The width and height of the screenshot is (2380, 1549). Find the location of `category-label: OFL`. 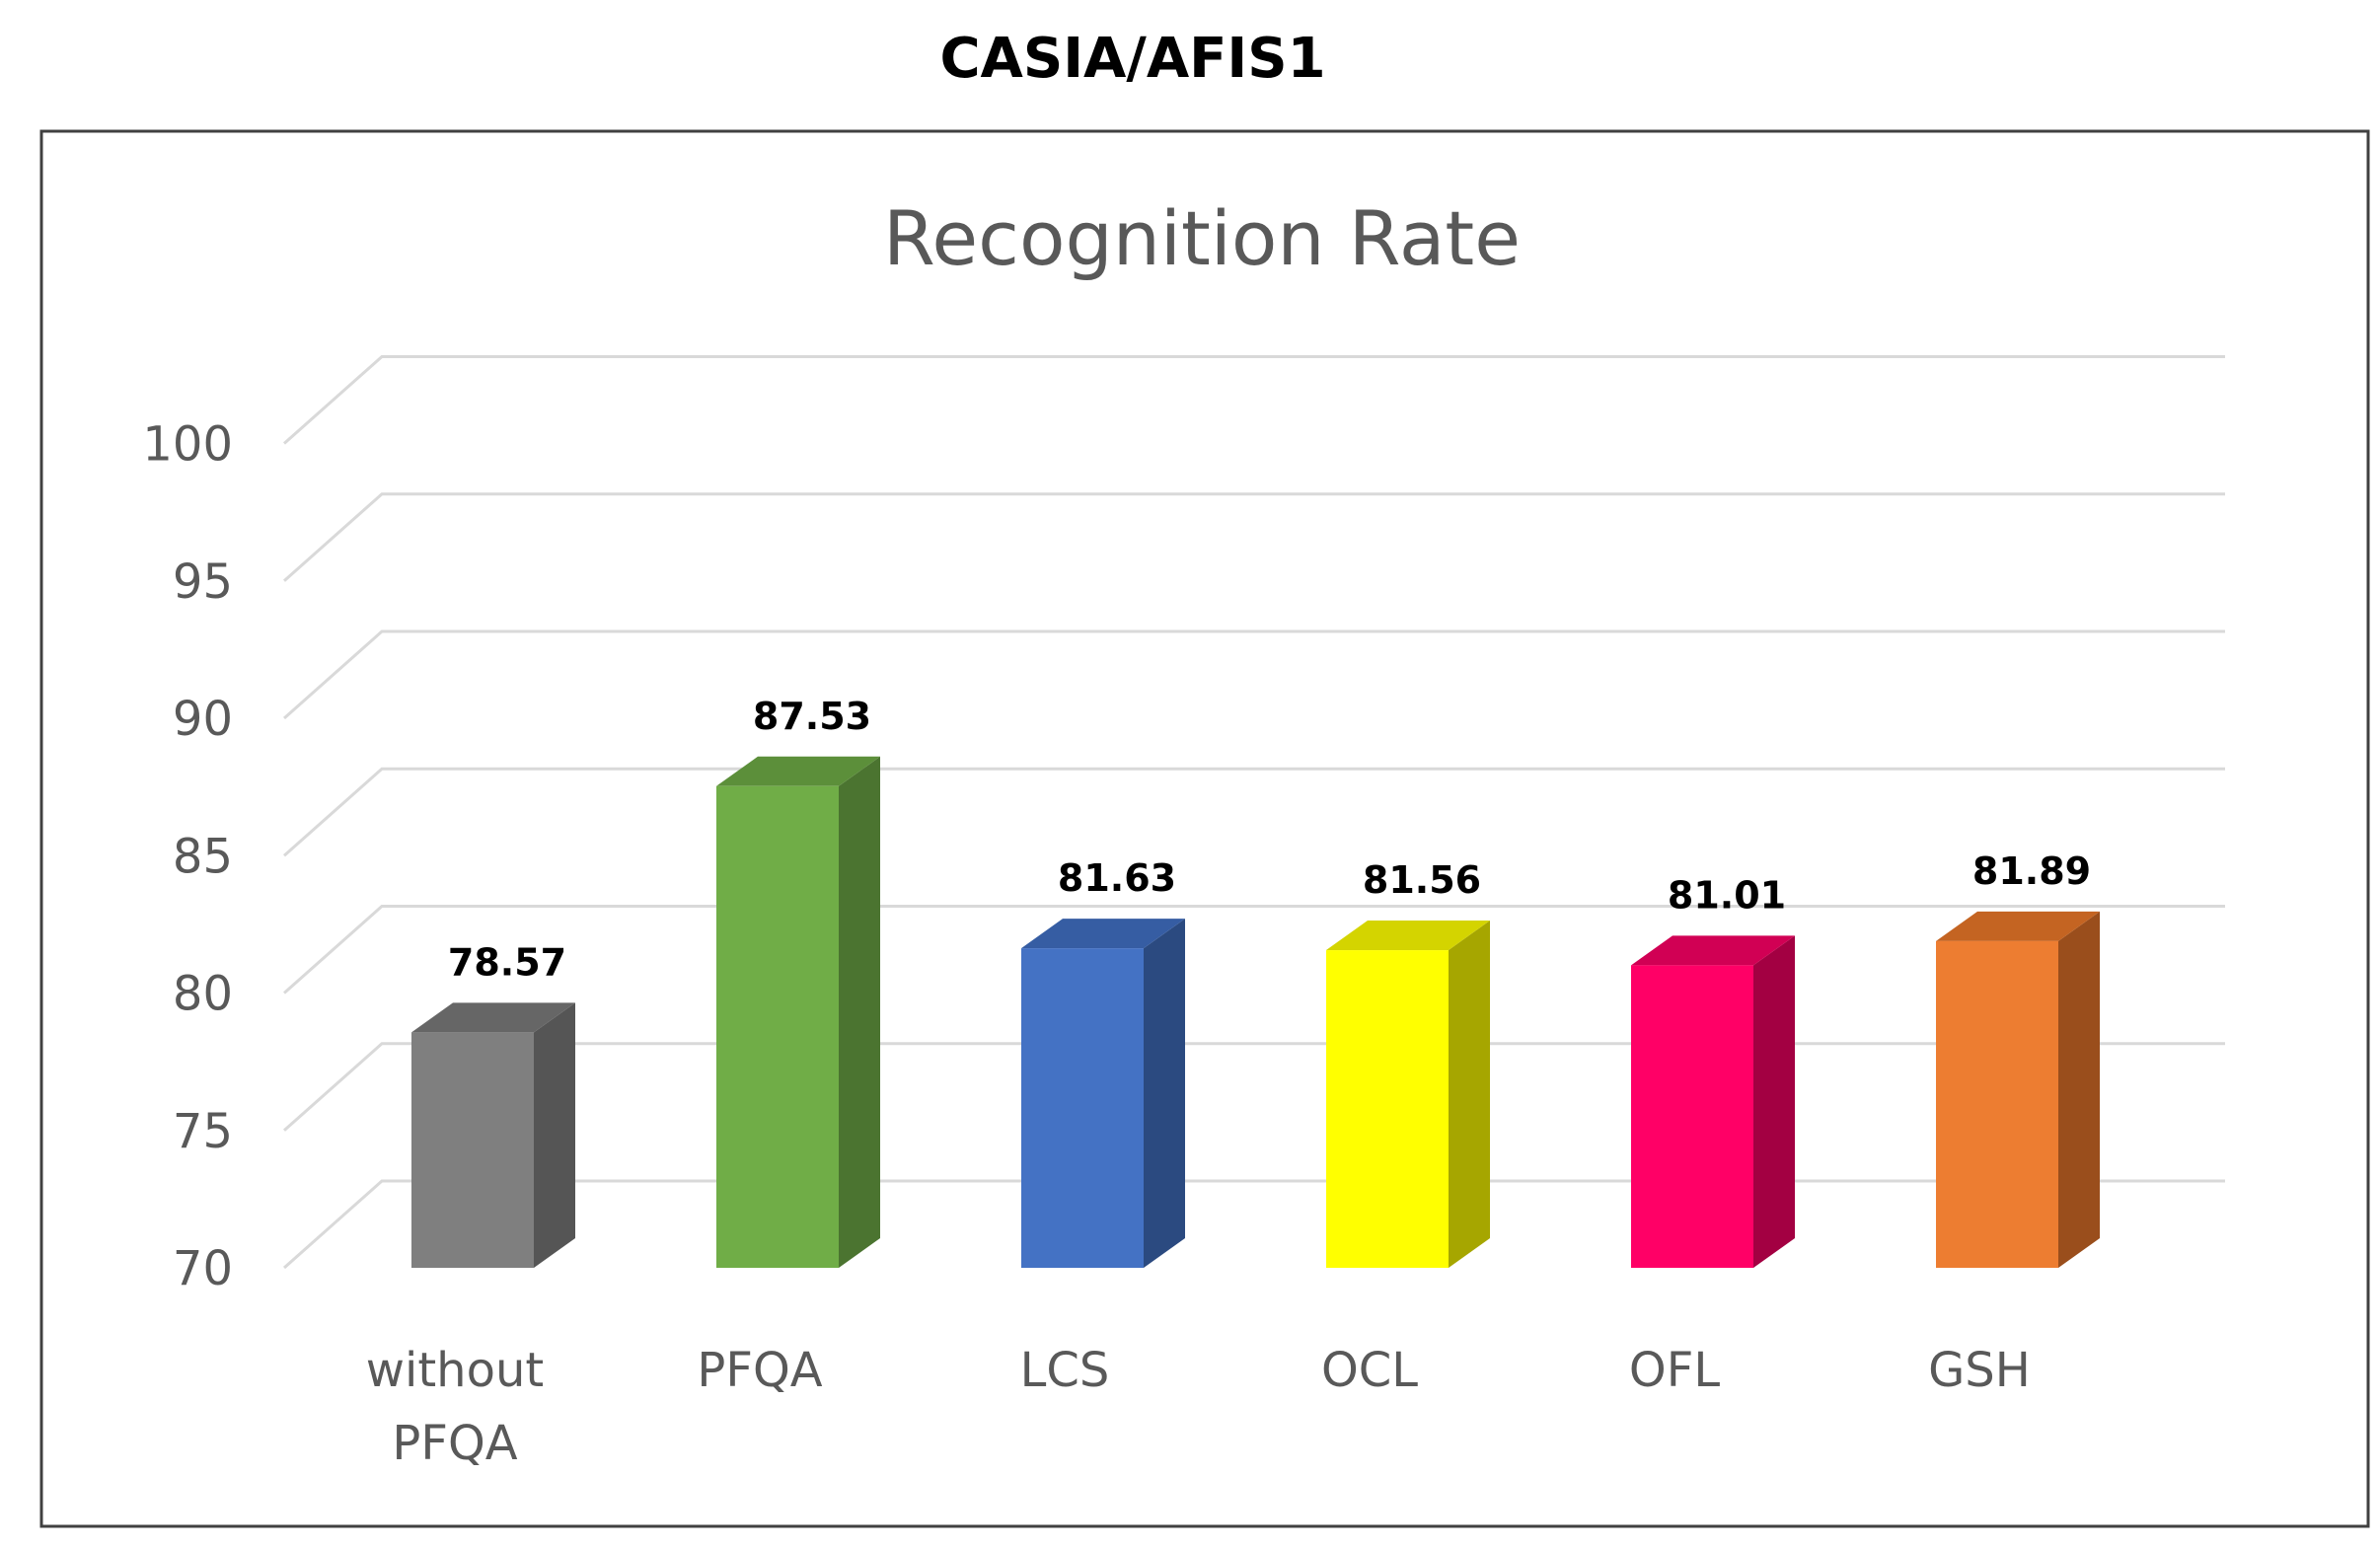

category-label: OFL is located at coordinates (1674, 1370).